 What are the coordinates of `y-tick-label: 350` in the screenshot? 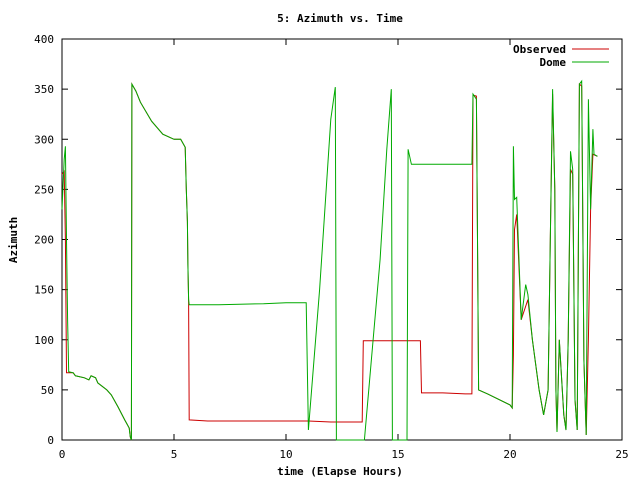 It's located at (44, 89).